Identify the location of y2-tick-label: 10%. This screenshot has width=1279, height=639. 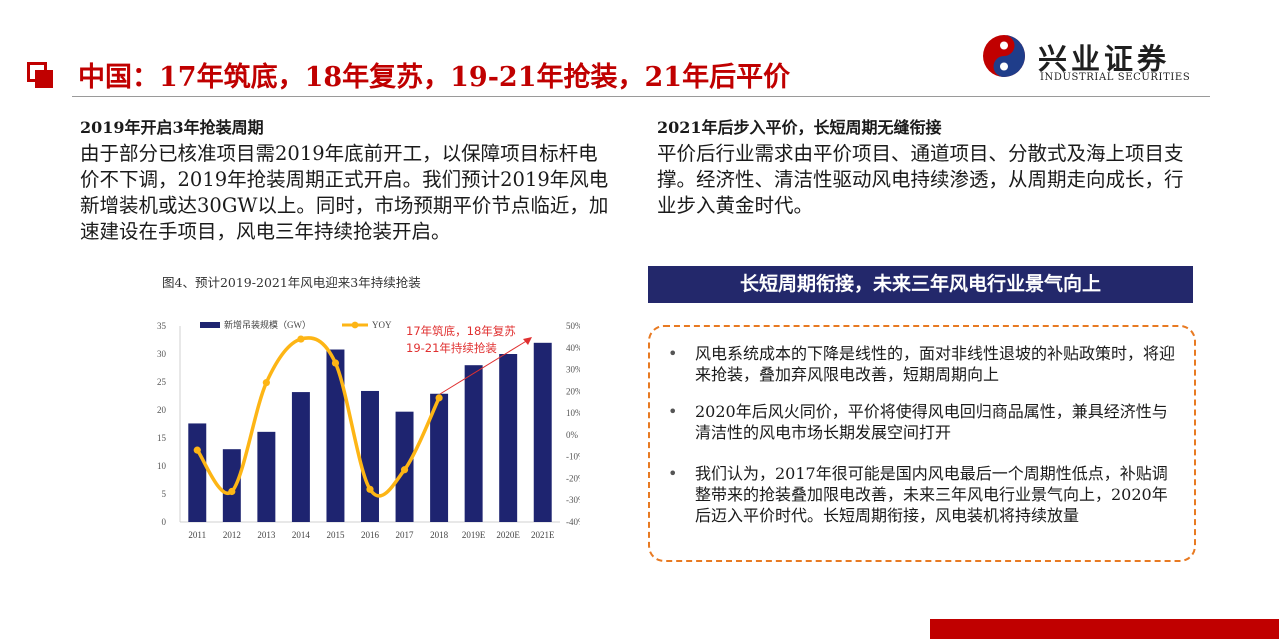
(573, 413).